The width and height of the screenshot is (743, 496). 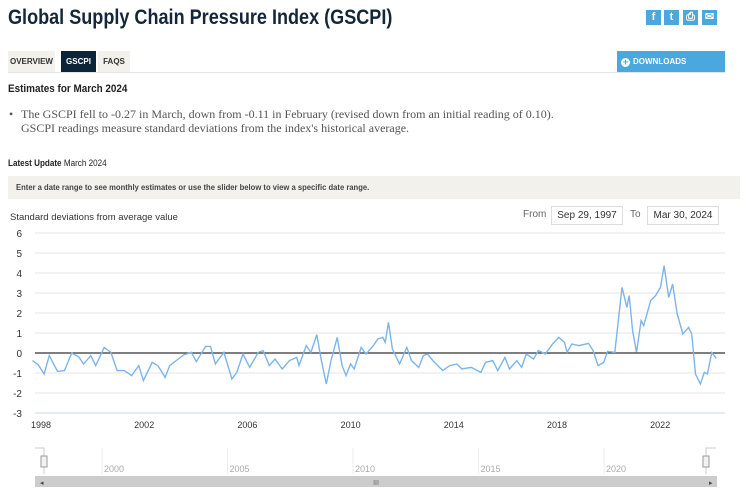 I want to click on y-tick-label: 0, so click(x=19, y=354).